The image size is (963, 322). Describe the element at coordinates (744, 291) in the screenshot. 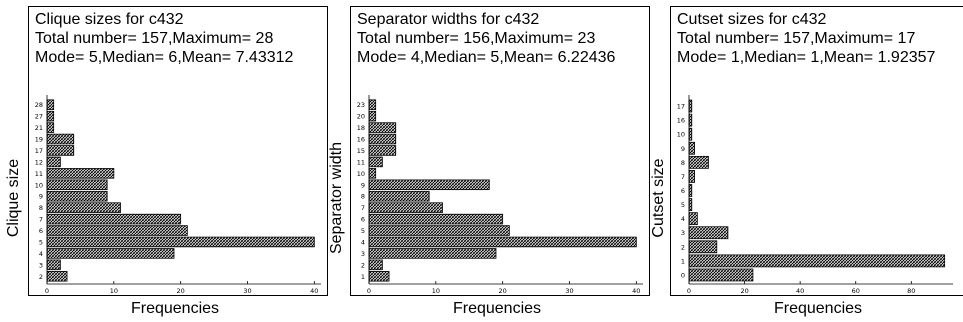

I see `x-tick-label: 20` at that location.